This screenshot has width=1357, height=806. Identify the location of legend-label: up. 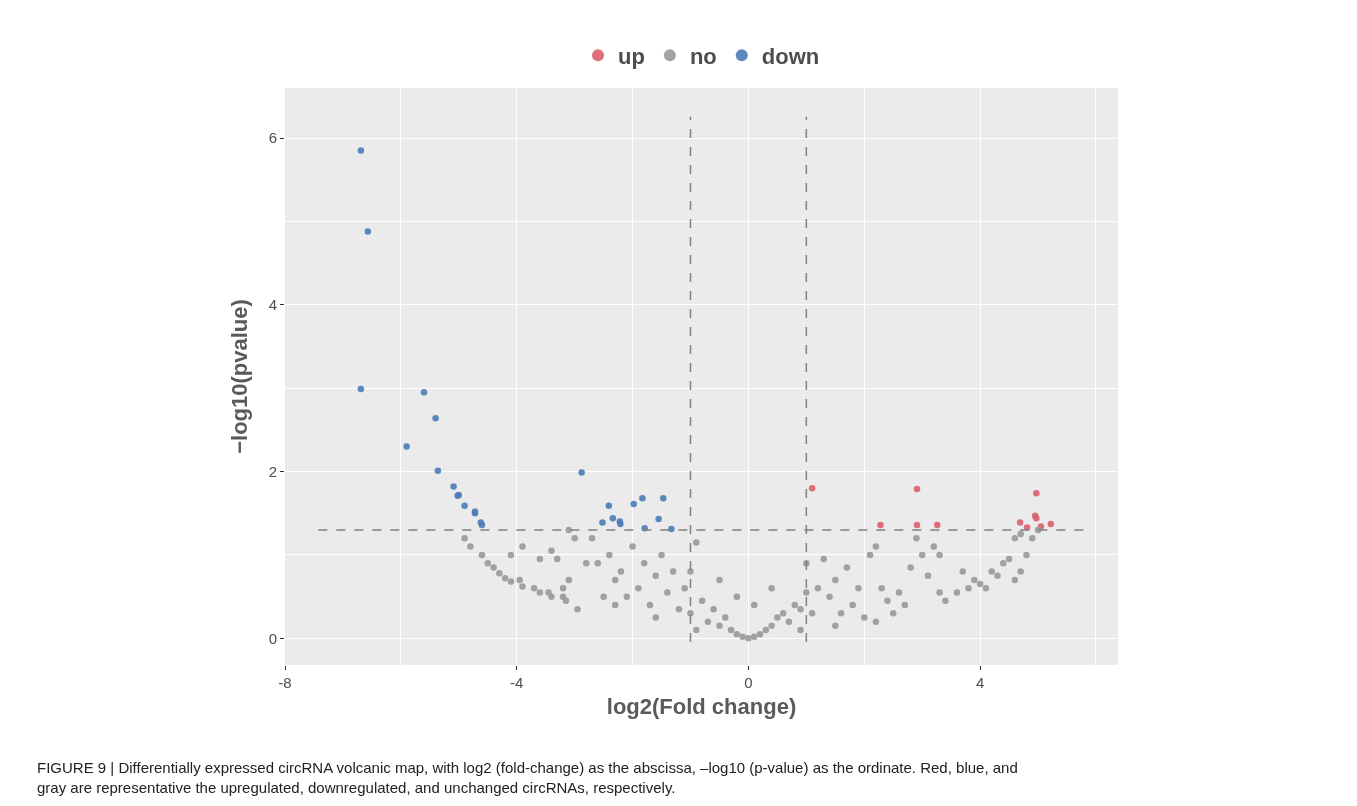
(631, 56).